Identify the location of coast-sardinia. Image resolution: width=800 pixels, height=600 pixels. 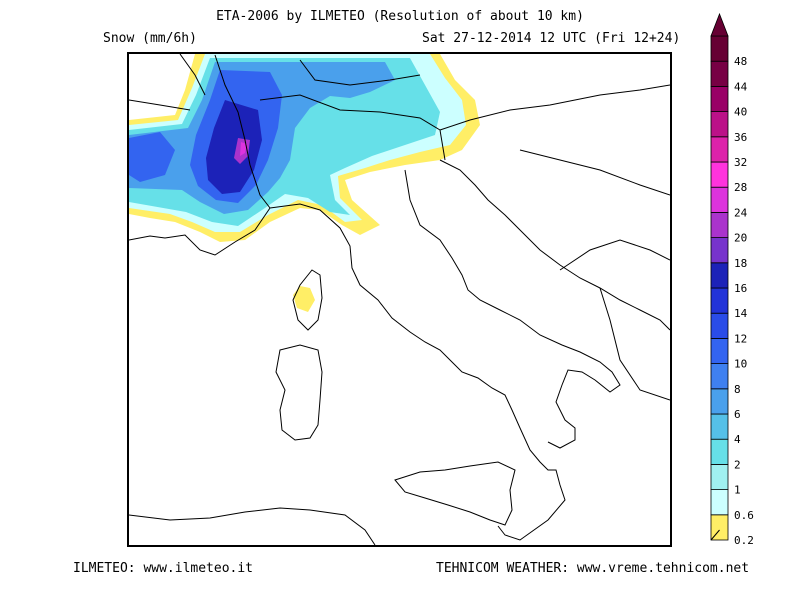
(299, 392).